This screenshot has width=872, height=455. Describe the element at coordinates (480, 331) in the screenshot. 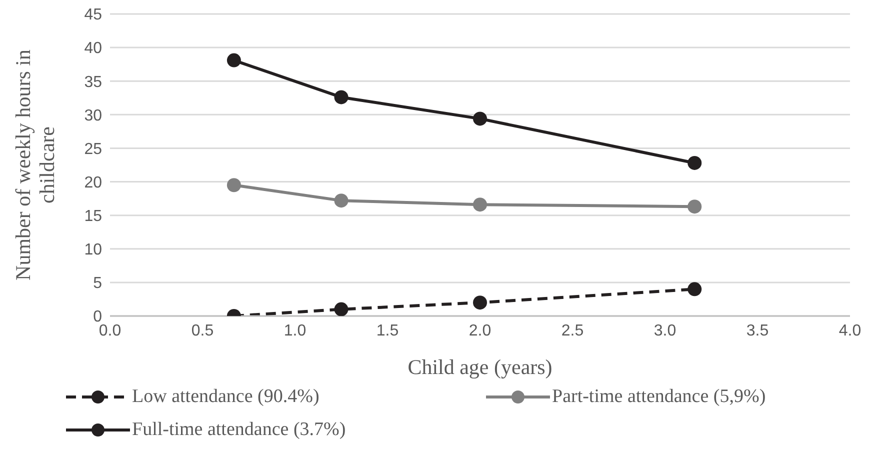

I see `x-tick-label: 2.0` at that location.